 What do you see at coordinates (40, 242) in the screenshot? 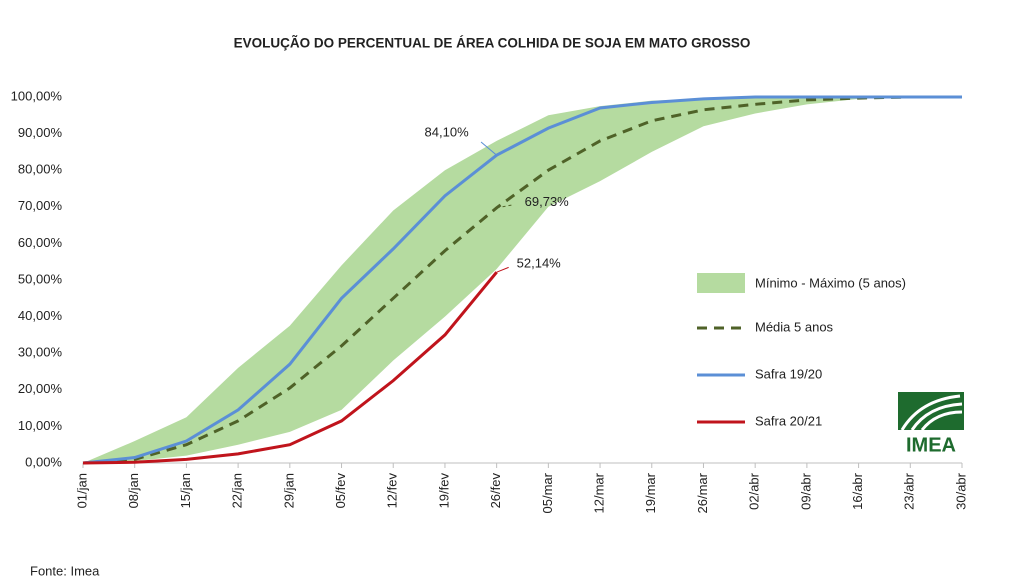
I see `y-tick-label: 60,00%` at bounding box center [40, 242].